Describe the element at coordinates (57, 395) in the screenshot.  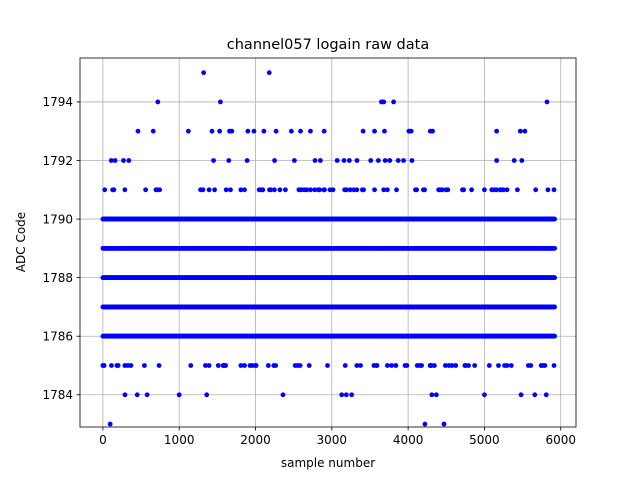
I see `y-tick-label: 1784` at that location.